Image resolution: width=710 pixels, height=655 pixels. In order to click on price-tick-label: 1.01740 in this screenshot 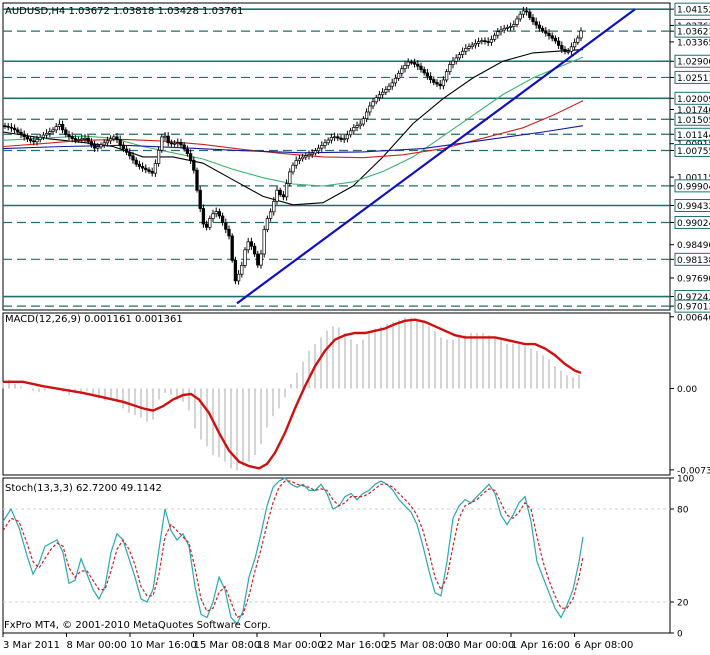, I will do `click(693, 111)`.